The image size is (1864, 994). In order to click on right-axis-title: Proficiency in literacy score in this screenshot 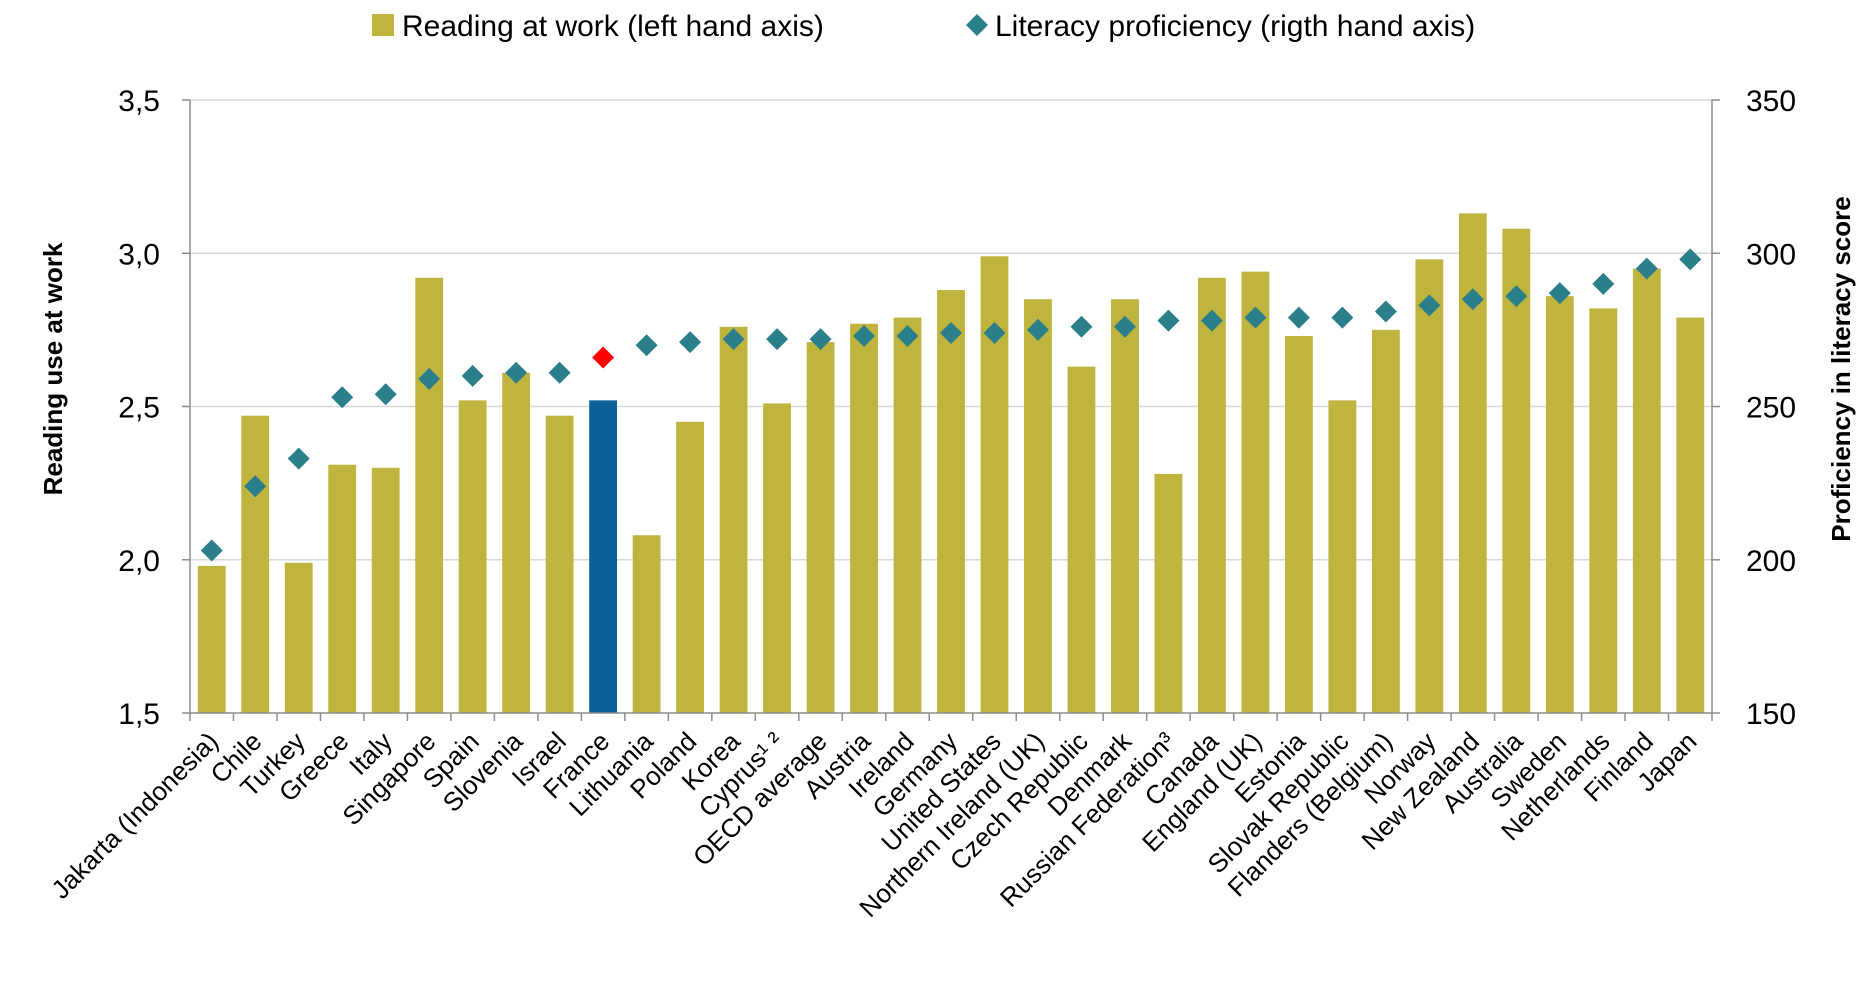, I will do `click(1841, 368)`.